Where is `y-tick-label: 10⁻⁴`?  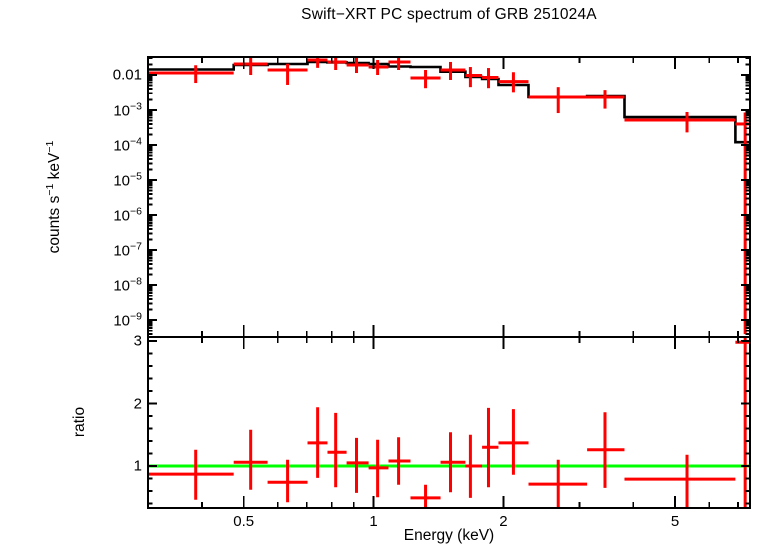
y-tick-label: 10⁻⁴ is located at coordinates (127, 145).